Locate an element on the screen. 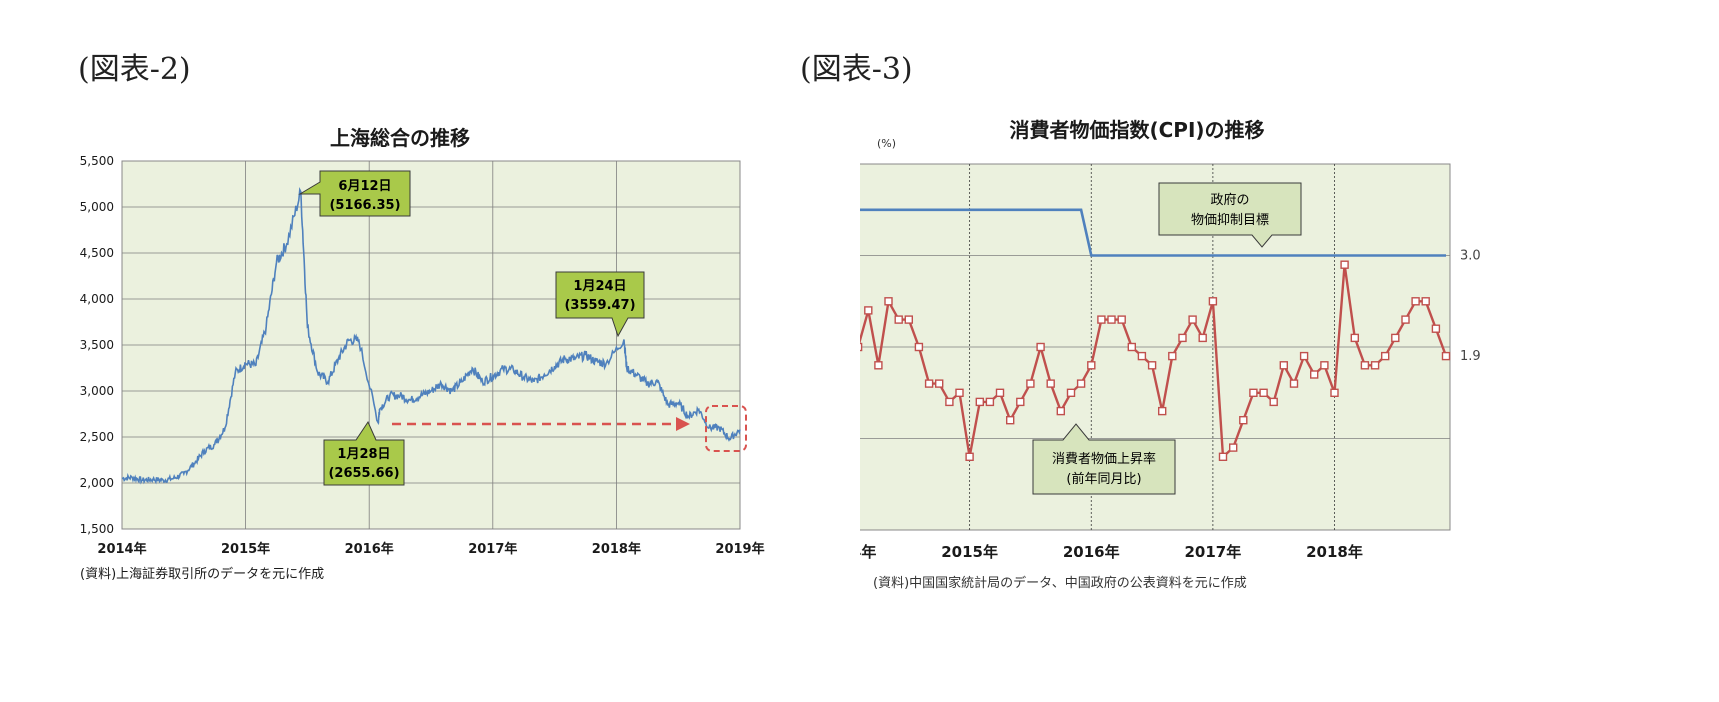 The image size is (1719, 702). x-tick-label: 2014年 is located at coordinates (868, 552).